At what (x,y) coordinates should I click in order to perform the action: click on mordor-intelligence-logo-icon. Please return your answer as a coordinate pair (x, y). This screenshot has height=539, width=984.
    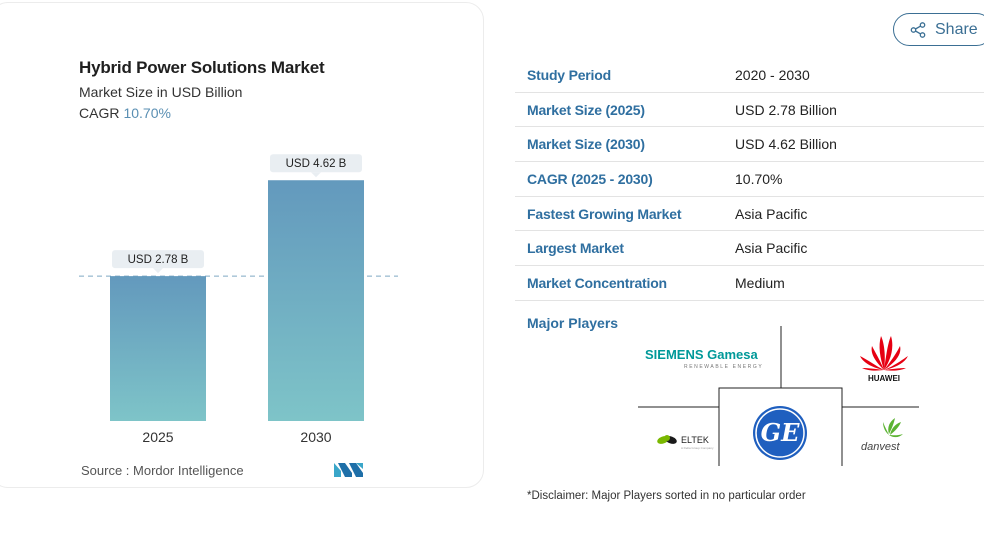
    Looking at the image, I should click on (348, 470).